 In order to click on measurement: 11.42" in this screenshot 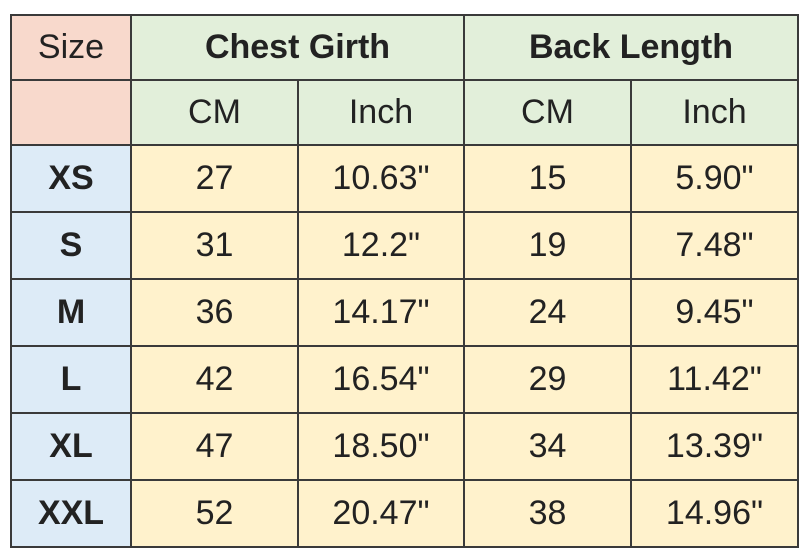, I will do `click(714, 379)`.